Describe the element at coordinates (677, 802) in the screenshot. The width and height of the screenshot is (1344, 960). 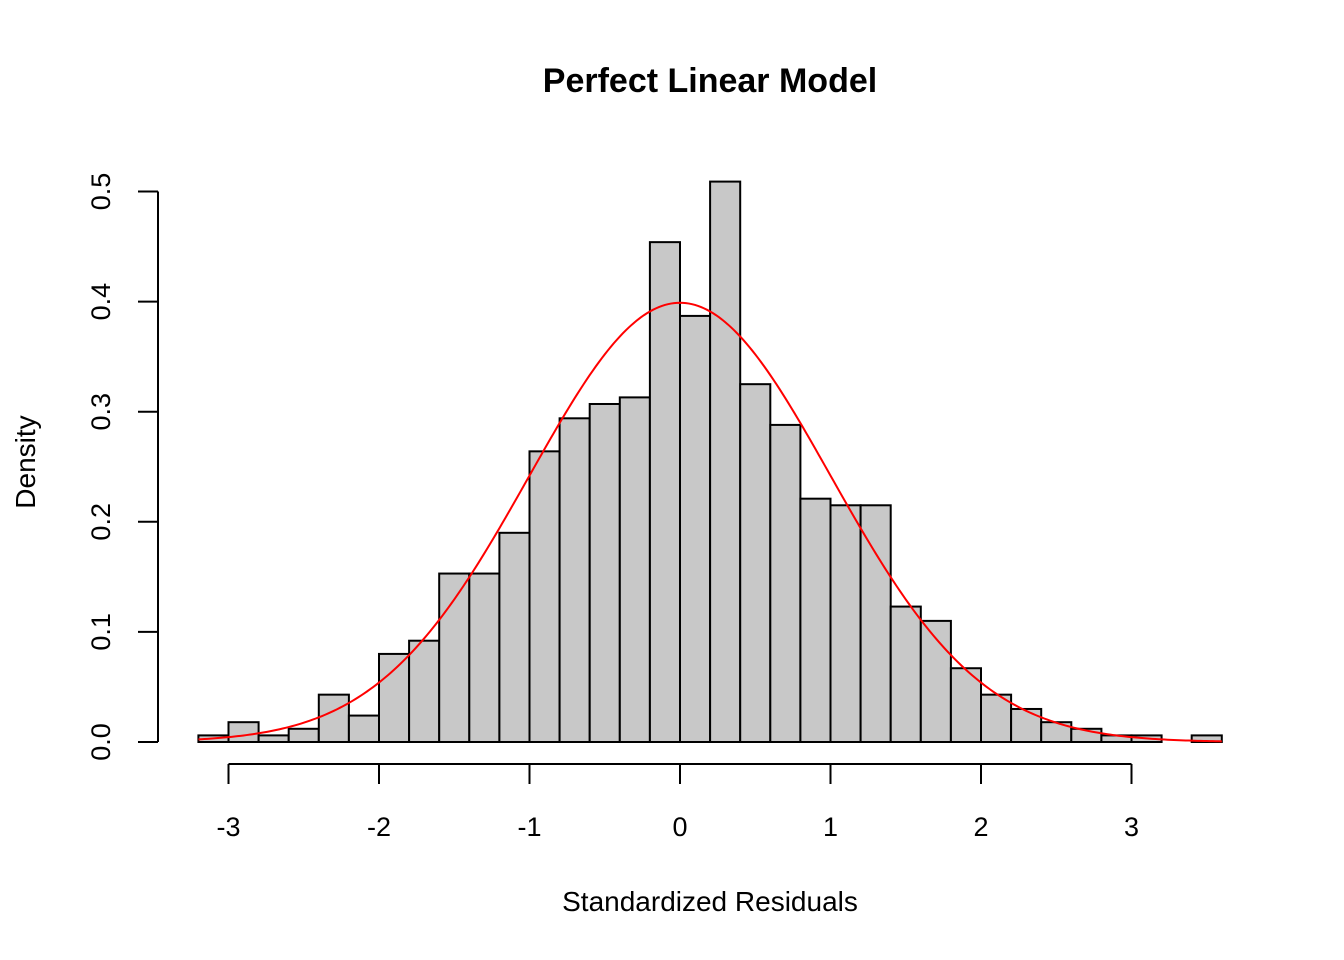
I see `x-axis: -3 -2 -1 0 1 2 3` at that location.